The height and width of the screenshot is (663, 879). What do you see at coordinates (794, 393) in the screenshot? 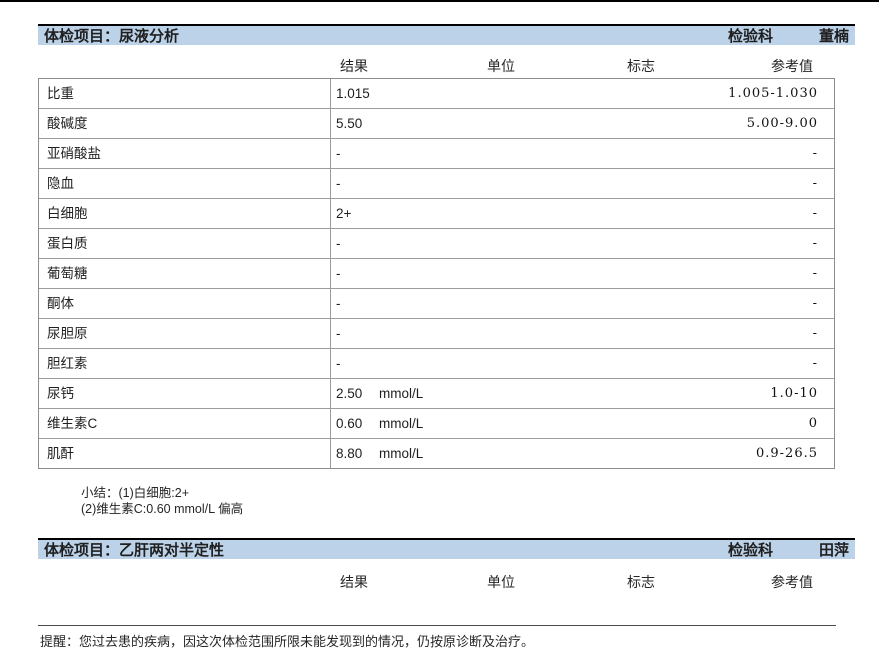
I see `item-reference: 1.0-10` at bounding box center [794, 393].